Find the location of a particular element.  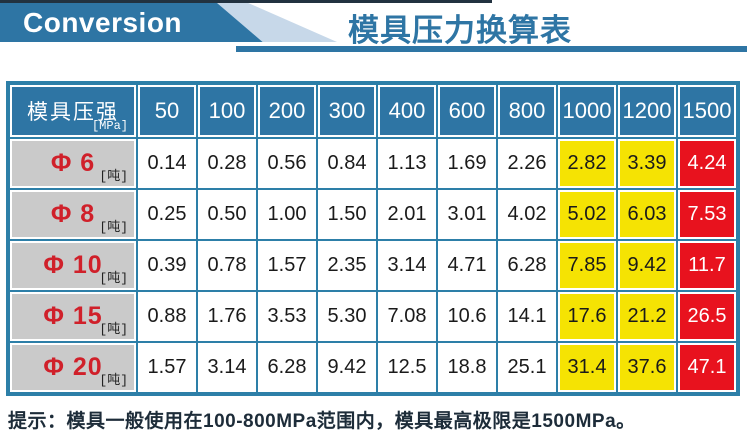

row-label: Φ 10 is located at coordinates (73, 265).